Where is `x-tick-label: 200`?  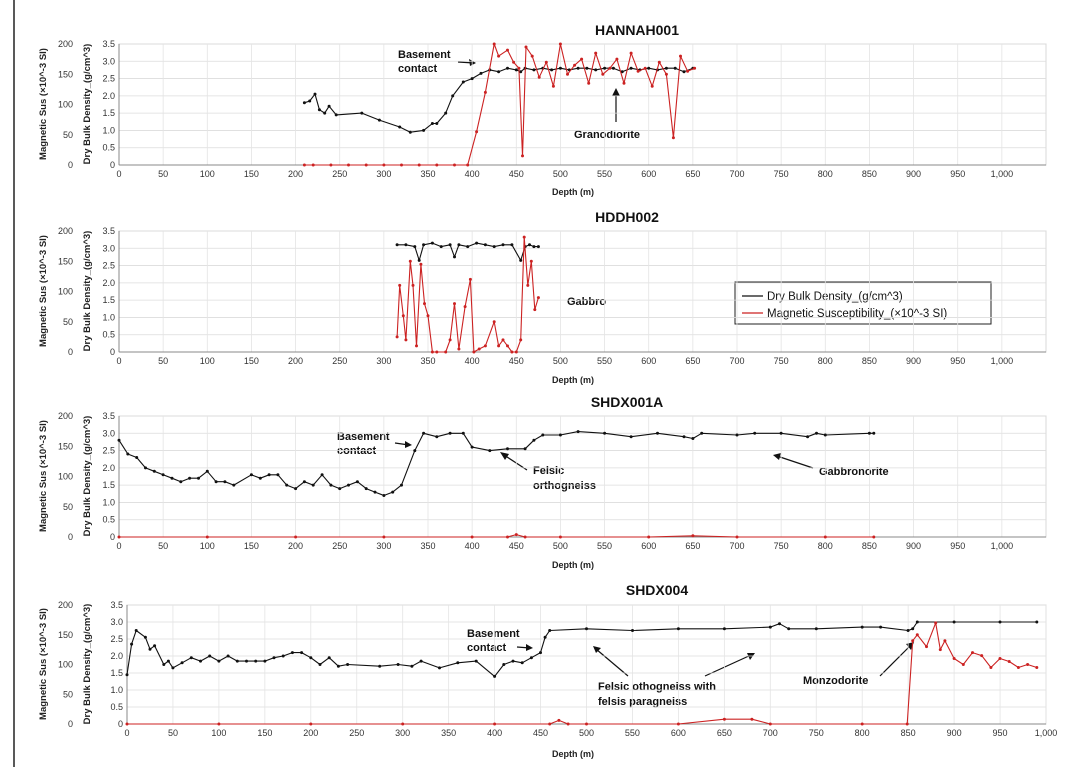 x-tick-label: 200 is located at coordinates (310, 733).